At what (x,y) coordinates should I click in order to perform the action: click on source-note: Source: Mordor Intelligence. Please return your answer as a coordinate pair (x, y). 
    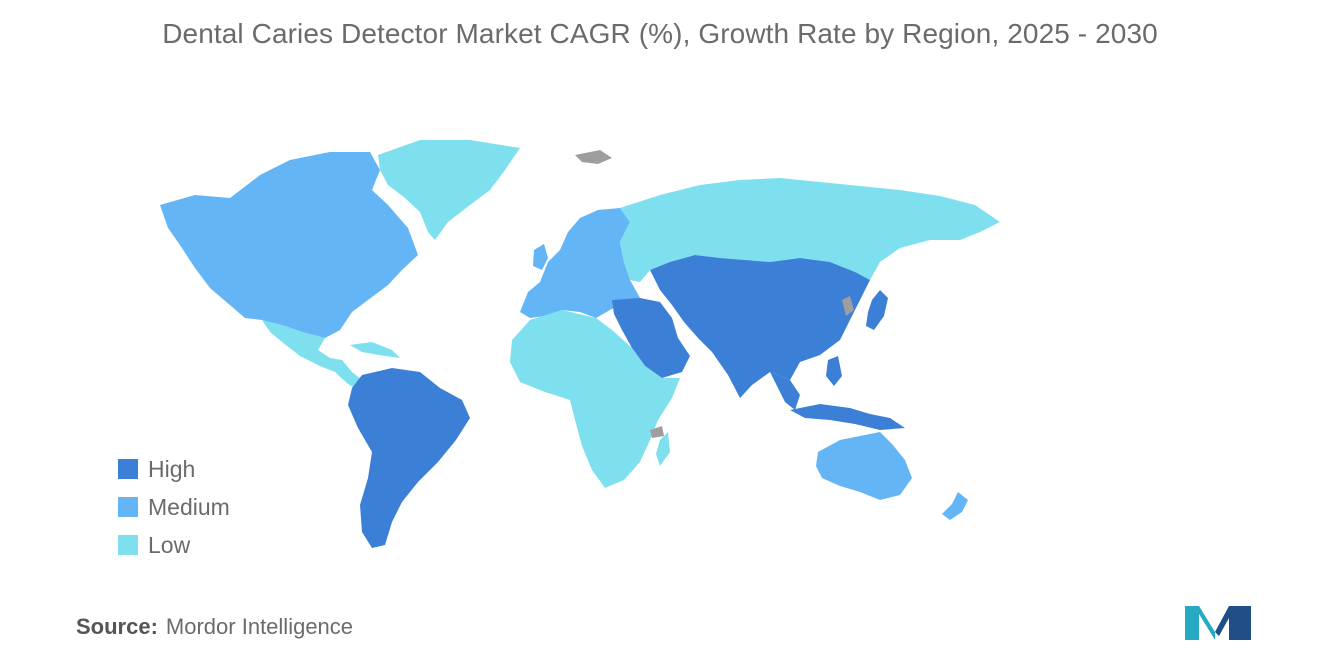
    Looking at the image, I should click on (214, 627).